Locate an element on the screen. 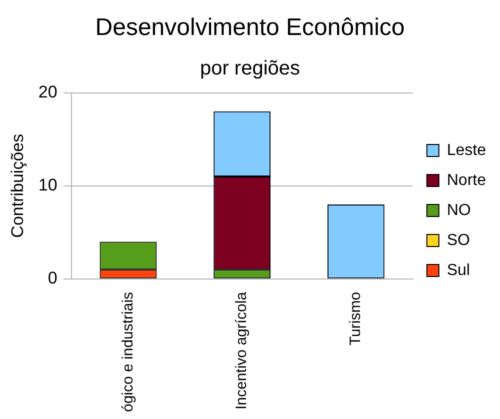 The image size is (500, 419). legend-label: Norte is located at coordinates (466, 180).